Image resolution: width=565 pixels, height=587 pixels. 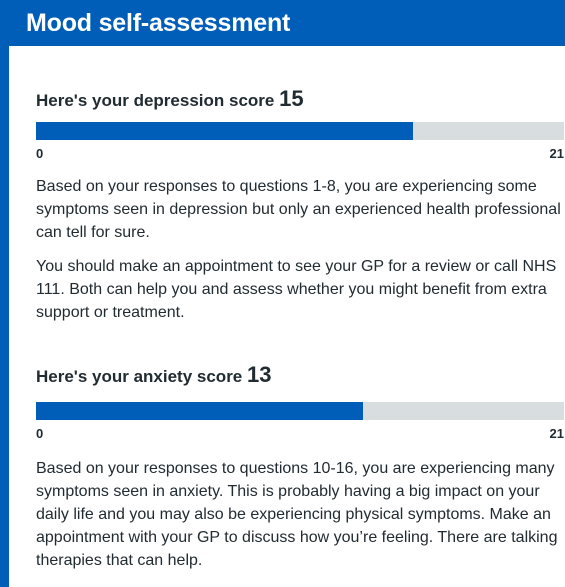 What do you see at coordinates (556, 153) in the screenshot?
I see `depression-scale-max: 21` at bounding box center [556, 153].